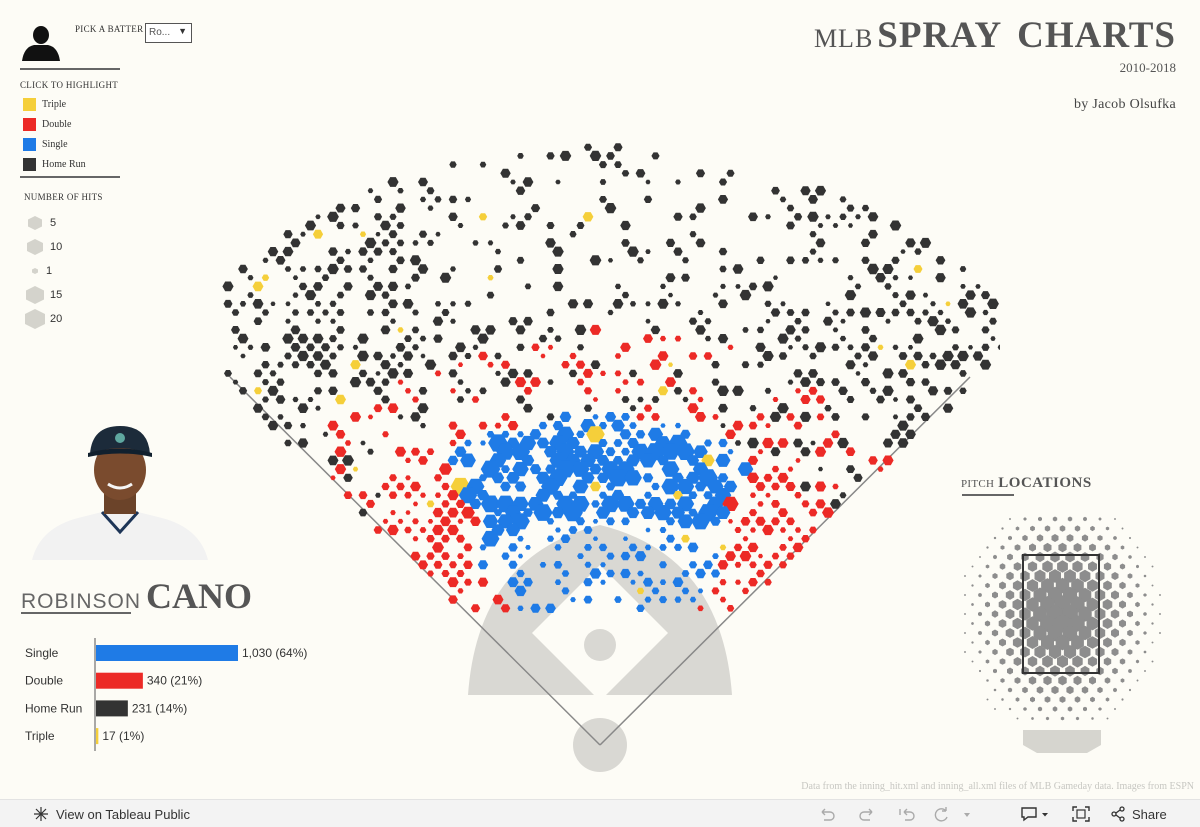 The width and height of the screenshot is (1200, 827). Describe the element at coordinates (827, 814) in the screenshot. I see `undo-icon` at that location.